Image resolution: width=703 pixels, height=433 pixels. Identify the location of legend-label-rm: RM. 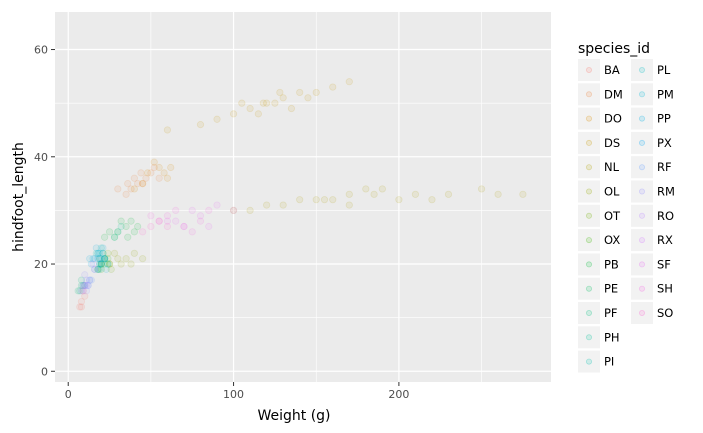
(666, 192).